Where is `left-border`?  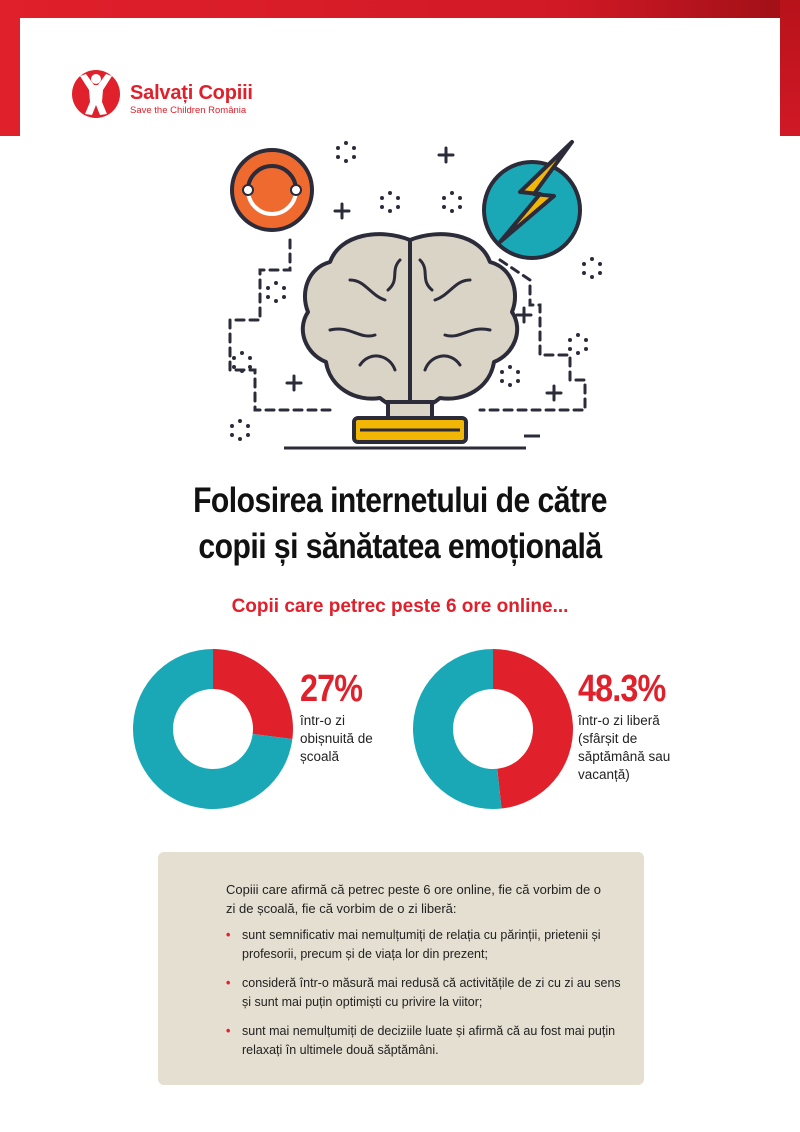
left-border is located at coordinates (10, 68).